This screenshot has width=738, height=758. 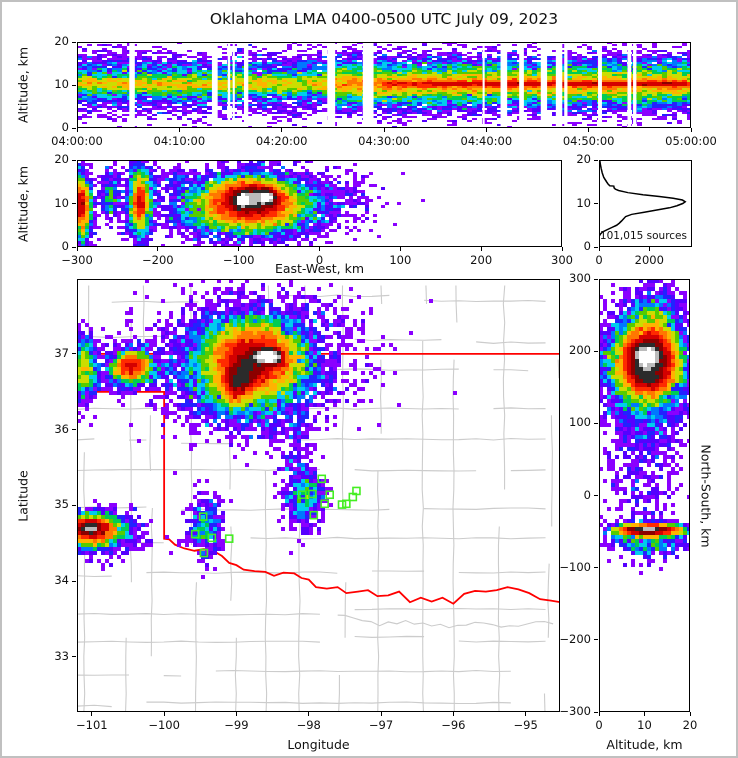 I want to click on panel-north-south-height, so click(x=644, y=495).